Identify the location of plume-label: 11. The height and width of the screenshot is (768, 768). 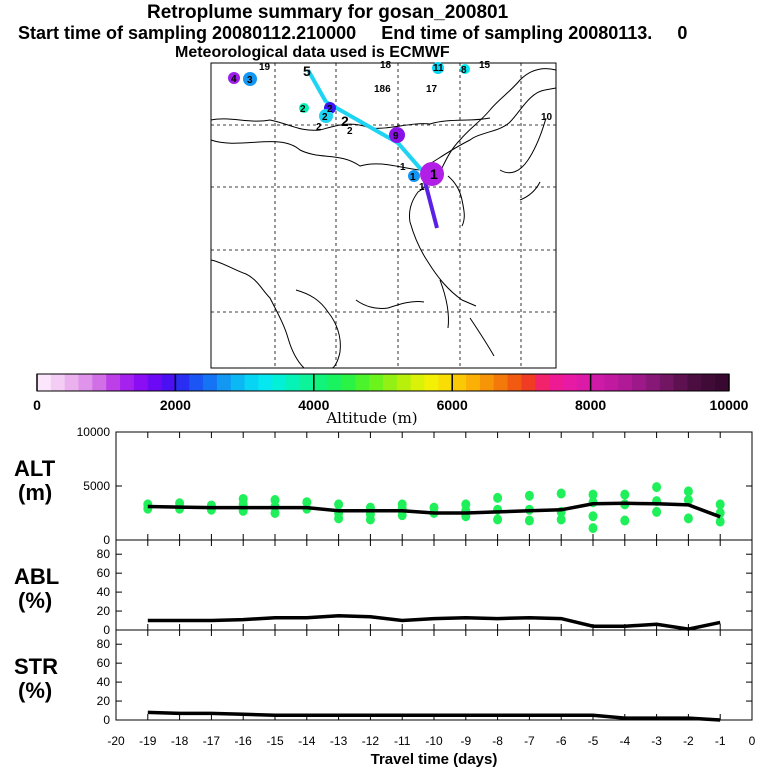
(438, 68).